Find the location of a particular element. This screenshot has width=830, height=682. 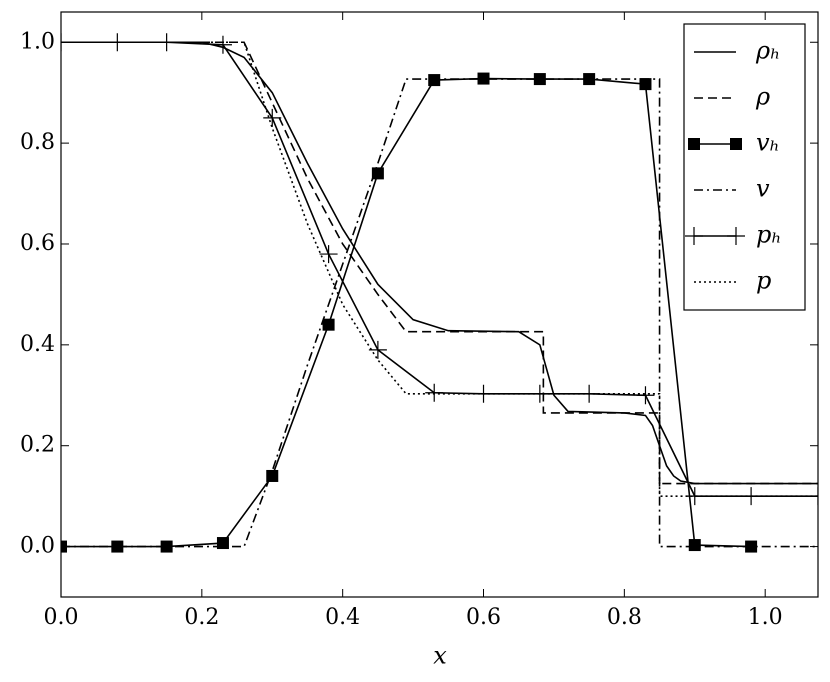

y-tick-label: 0.4 is located at coordinates (37, 344).